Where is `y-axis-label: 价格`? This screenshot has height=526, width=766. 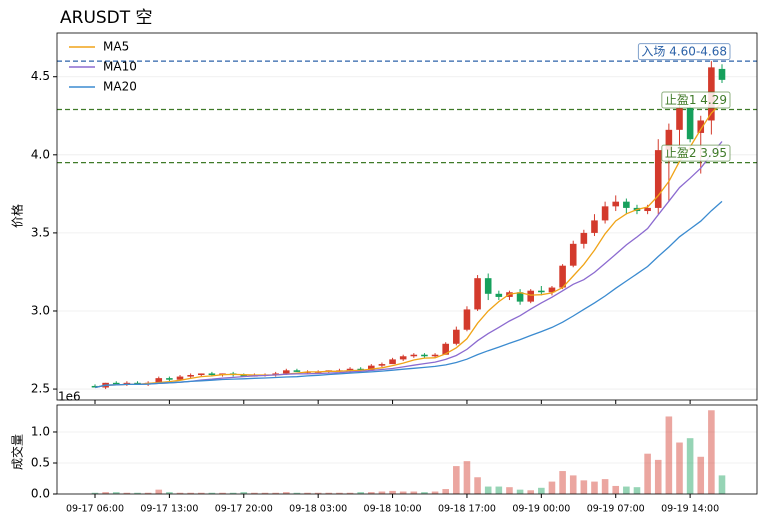
y-axis-label: 价格 is located at coordinates (17, 216).